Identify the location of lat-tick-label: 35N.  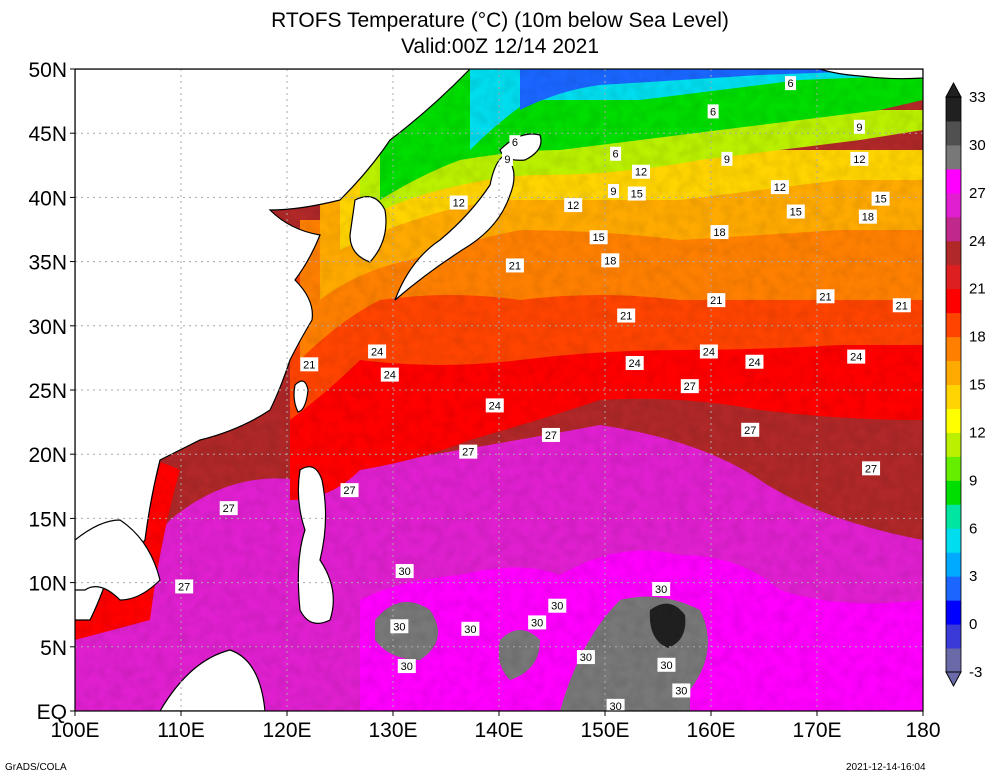
(47, 263).